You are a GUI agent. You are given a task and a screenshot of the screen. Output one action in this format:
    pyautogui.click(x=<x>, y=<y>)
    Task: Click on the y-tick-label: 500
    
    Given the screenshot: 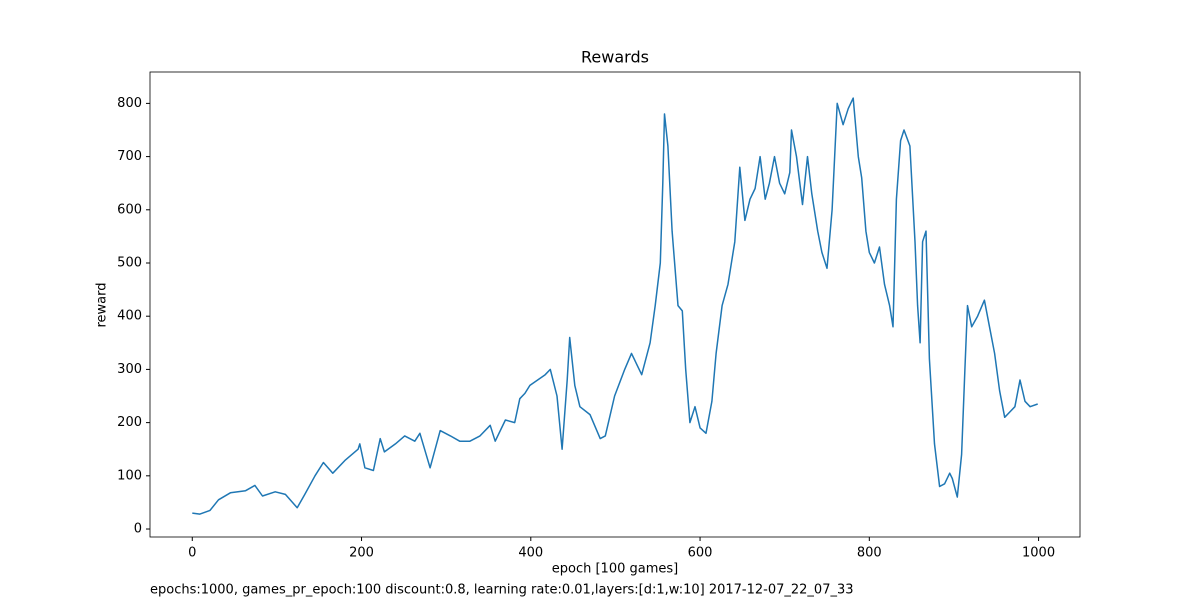 What is the action you would take?
    pyautogui.click(x=129, y=263)
    